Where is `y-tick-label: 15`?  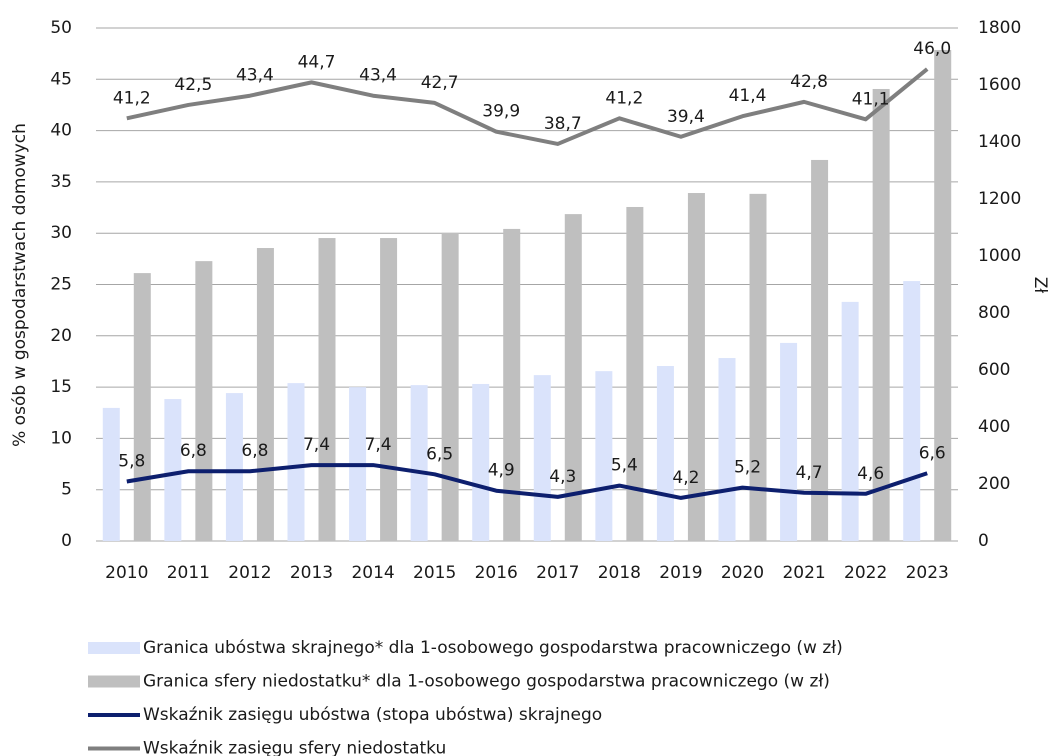
y-tick-label: 15 is located at coordinates (61, 387).